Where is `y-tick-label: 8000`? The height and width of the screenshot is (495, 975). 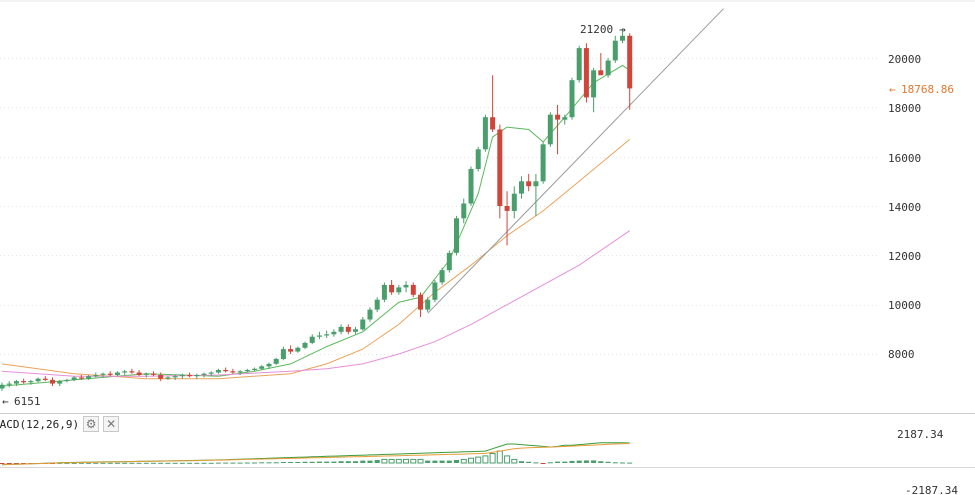 y-tick-label: 8000 is located at coordinates (901, 354).